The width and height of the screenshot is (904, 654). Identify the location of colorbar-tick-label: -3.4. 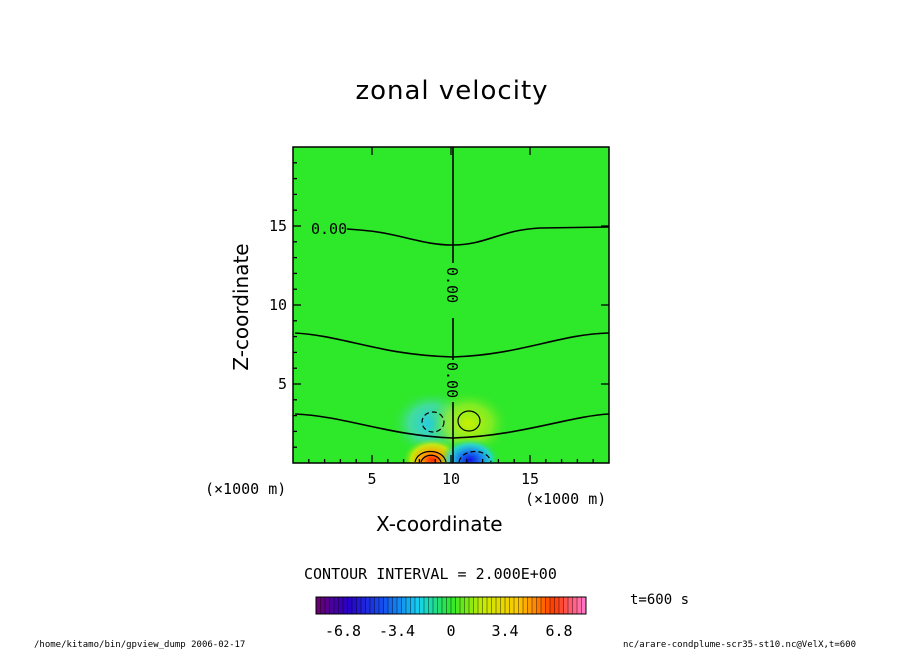
(397, 631).